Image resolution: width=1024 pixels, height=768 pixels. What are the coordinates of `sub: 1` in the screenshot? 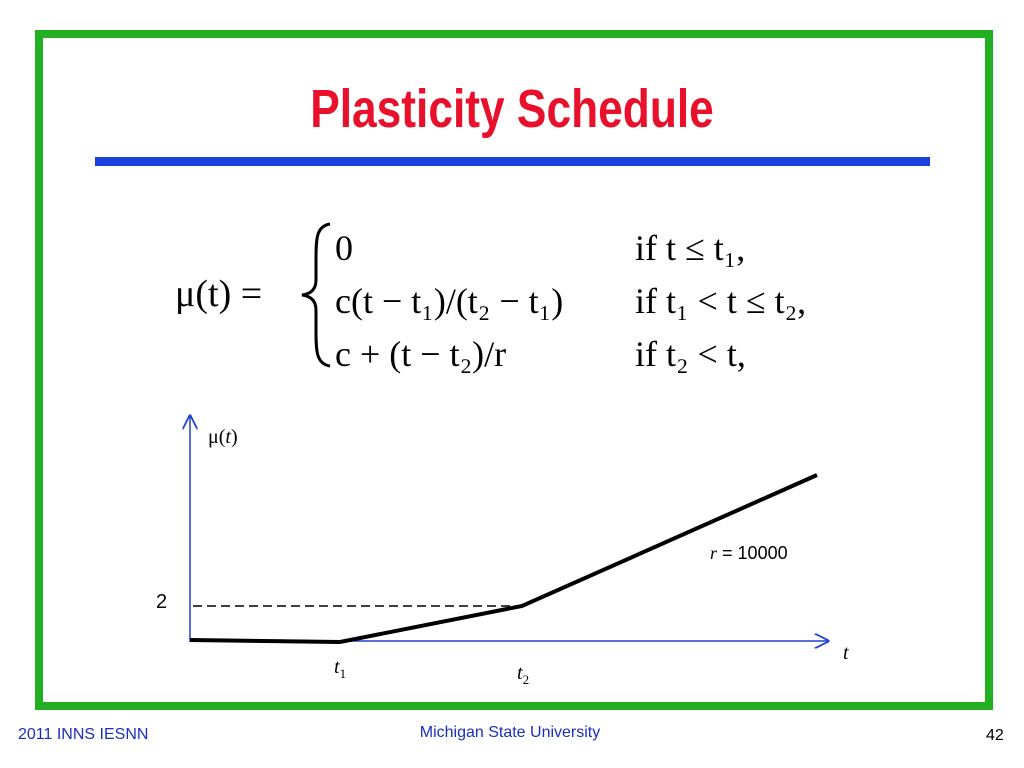 It's located at (343, 673).